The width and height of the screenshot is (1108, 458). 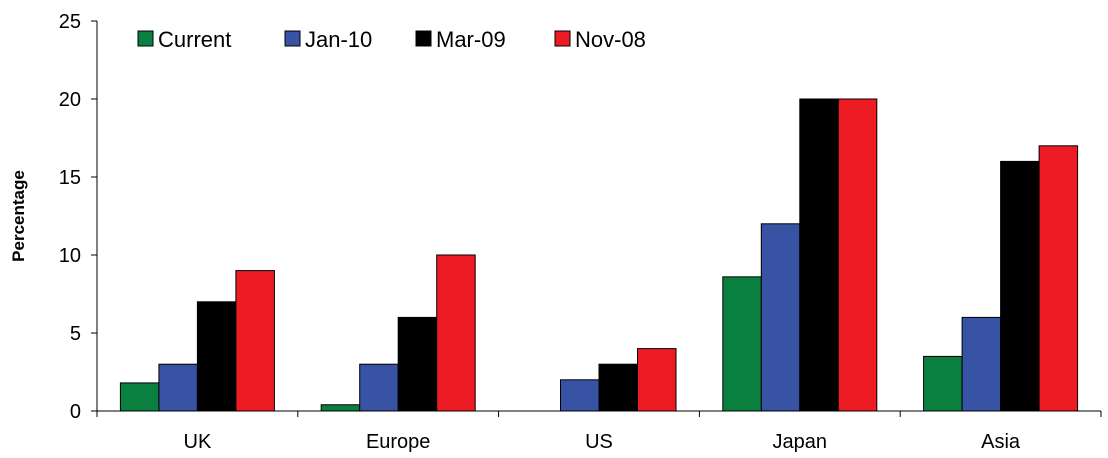 I want to click on y-ticks: 0 5 10 15 20 25, so click(x=78, y=217).